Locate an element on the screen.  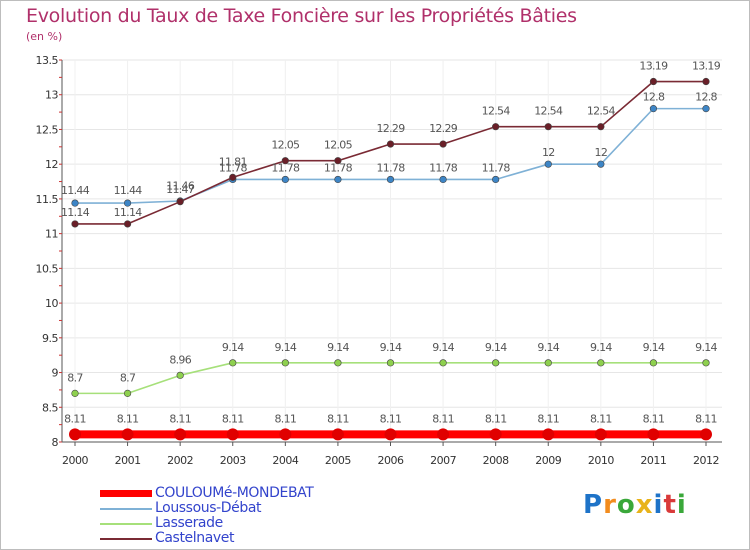
data-label: 11.81 is located at coordinates (233, 161).